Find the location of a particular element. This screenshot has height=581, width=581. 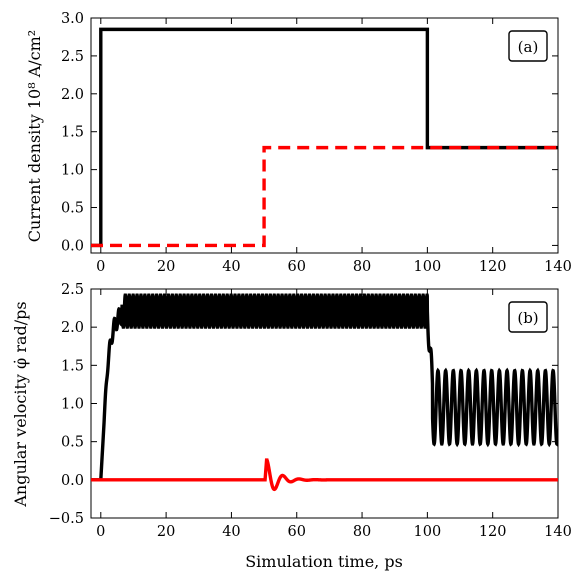

panel-b-ylabel: Angular velocity φ̇ rad/ps is located at coordinates (20, 404).